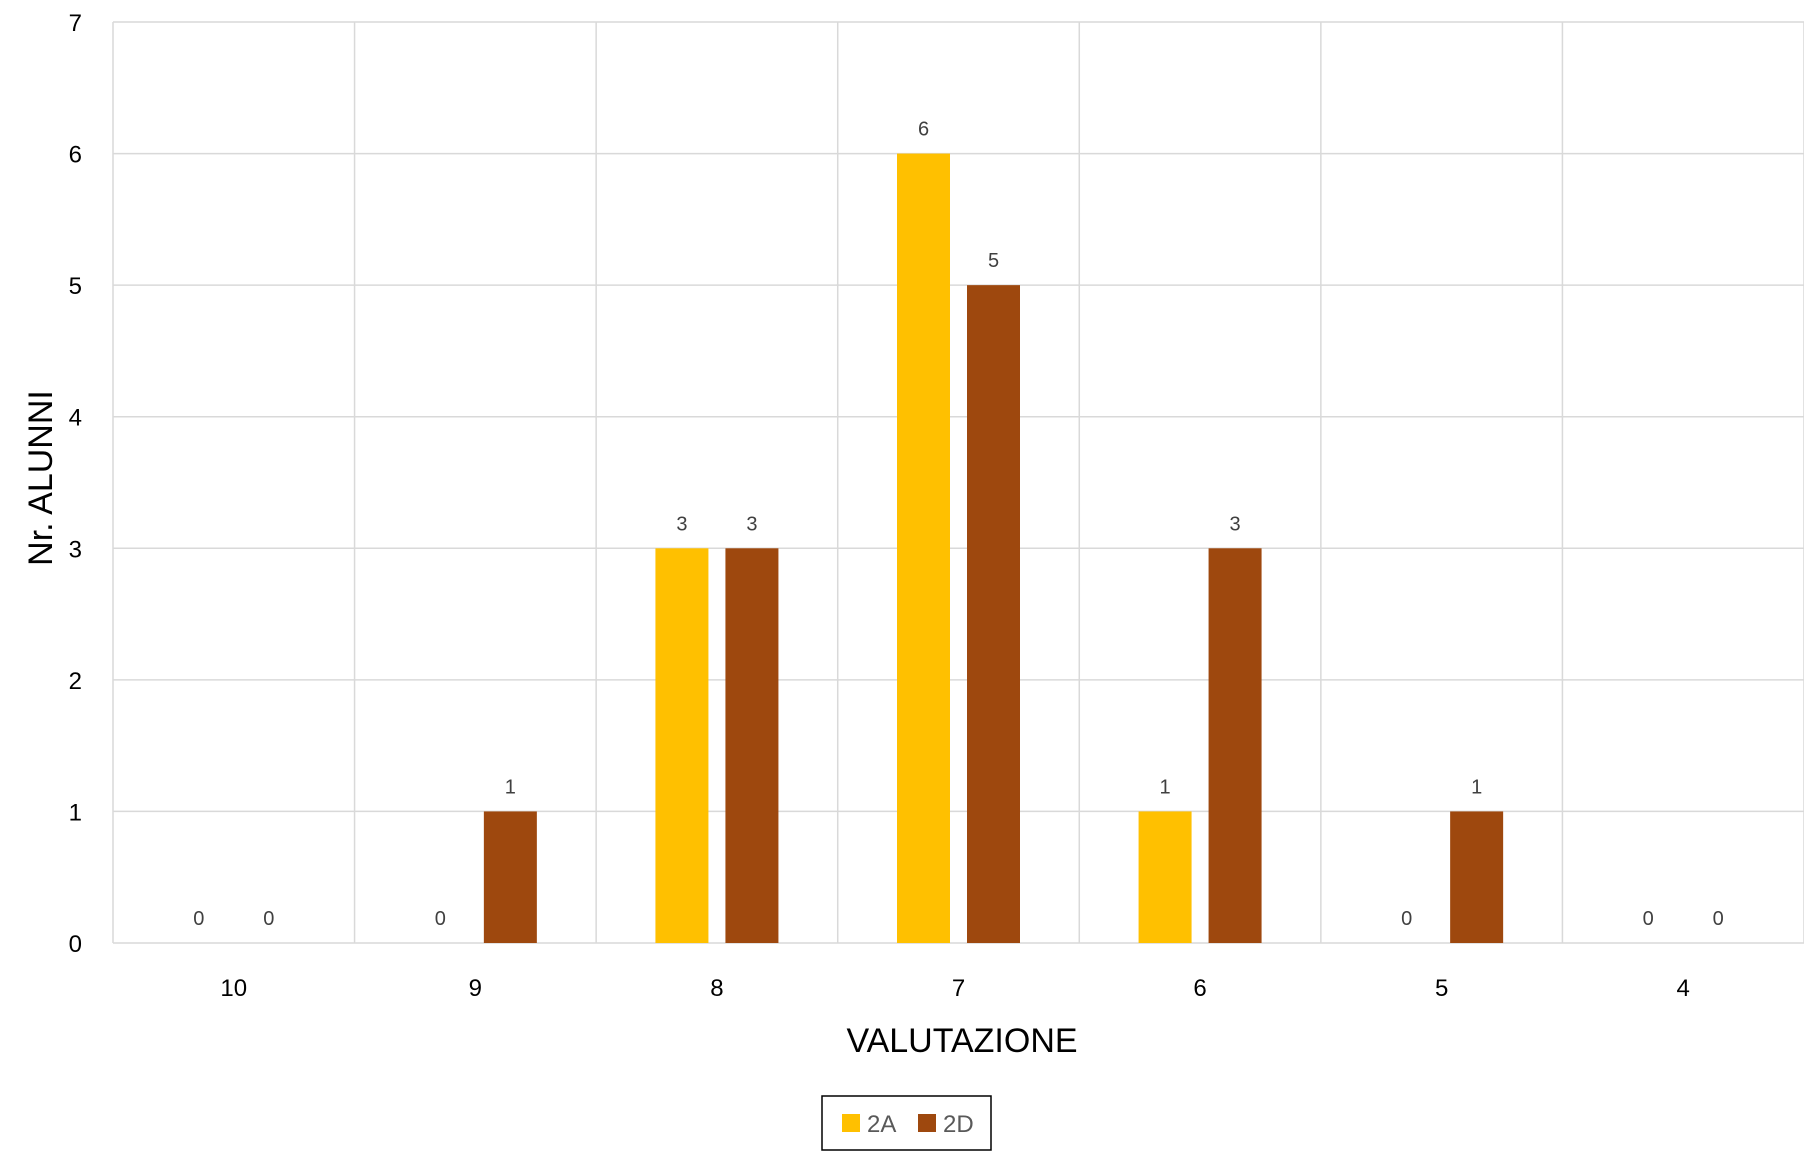  What do you see at coordinates (681, 524) in the screenshot?
I see `data-label-2a: 3` at bounding box center [681, 524].